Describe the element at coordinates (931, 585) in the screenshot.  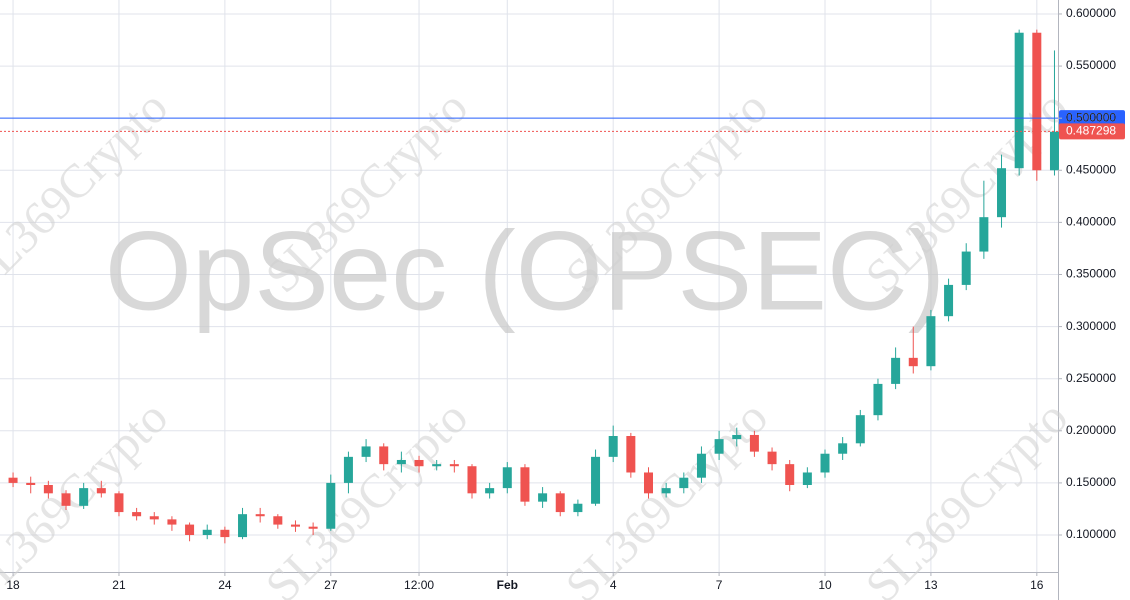
I see `x-tick-label: 13` at that location.